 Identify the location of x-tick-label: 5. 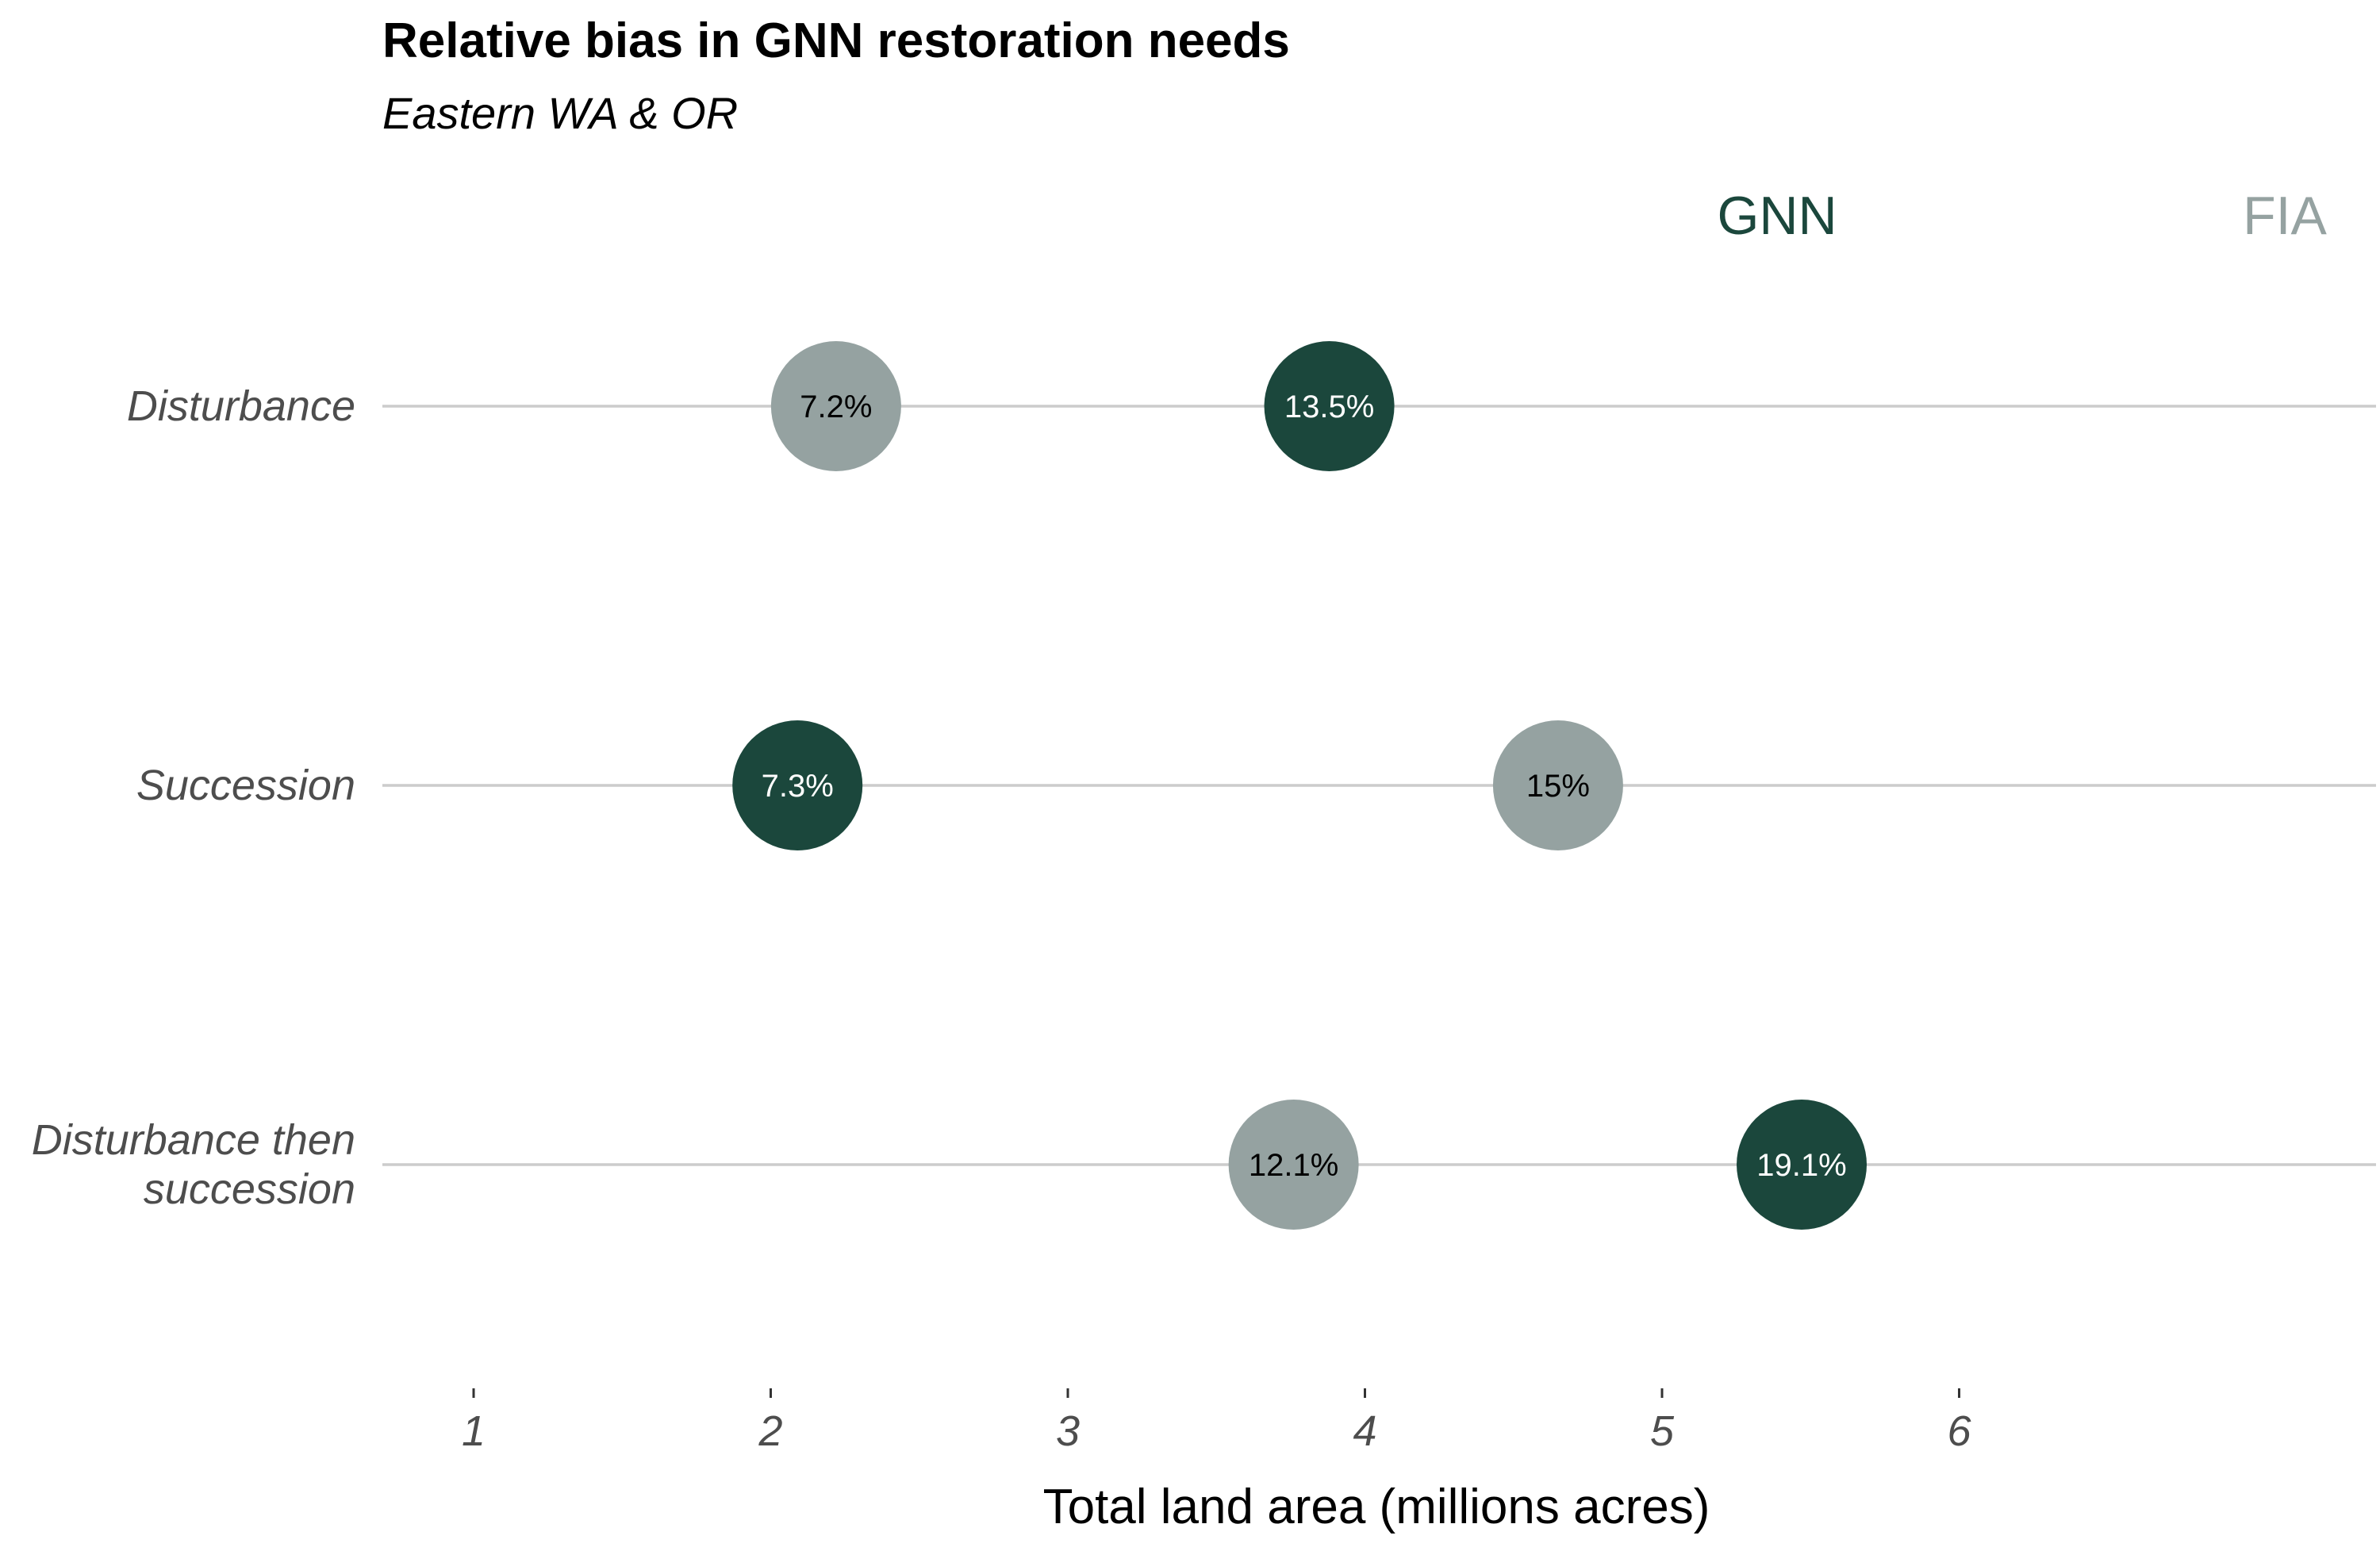
(1662, 1431).